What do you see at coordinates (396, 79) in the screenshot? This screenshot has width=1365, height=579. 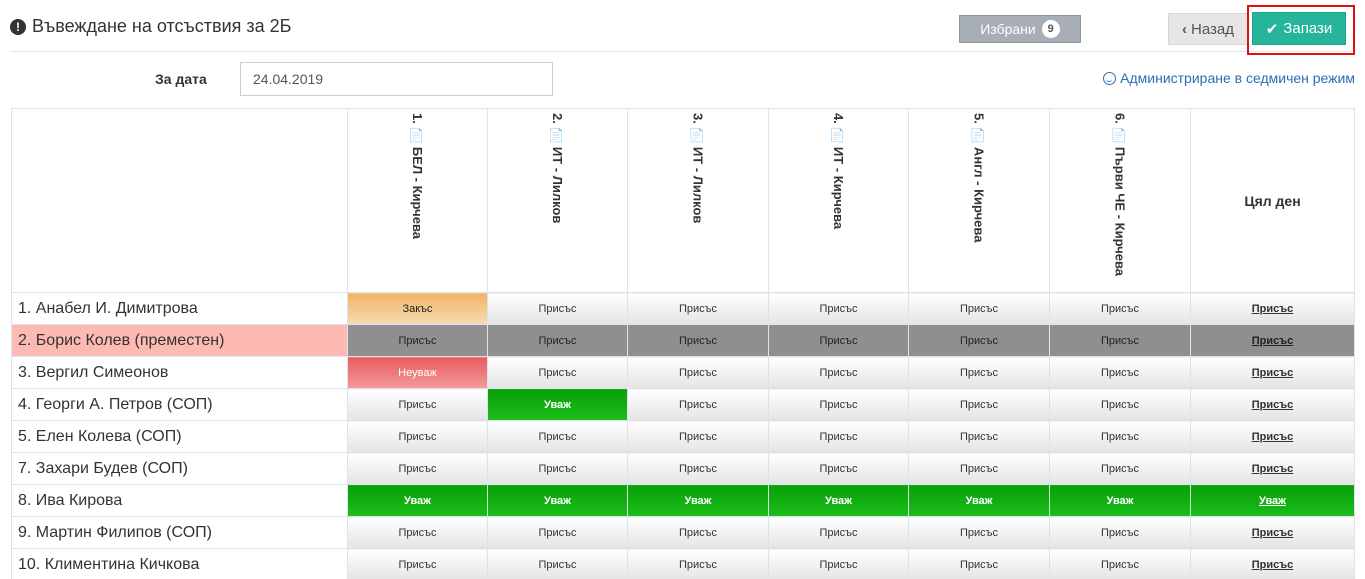 I see `date-input` at bounding box center [396, 79].